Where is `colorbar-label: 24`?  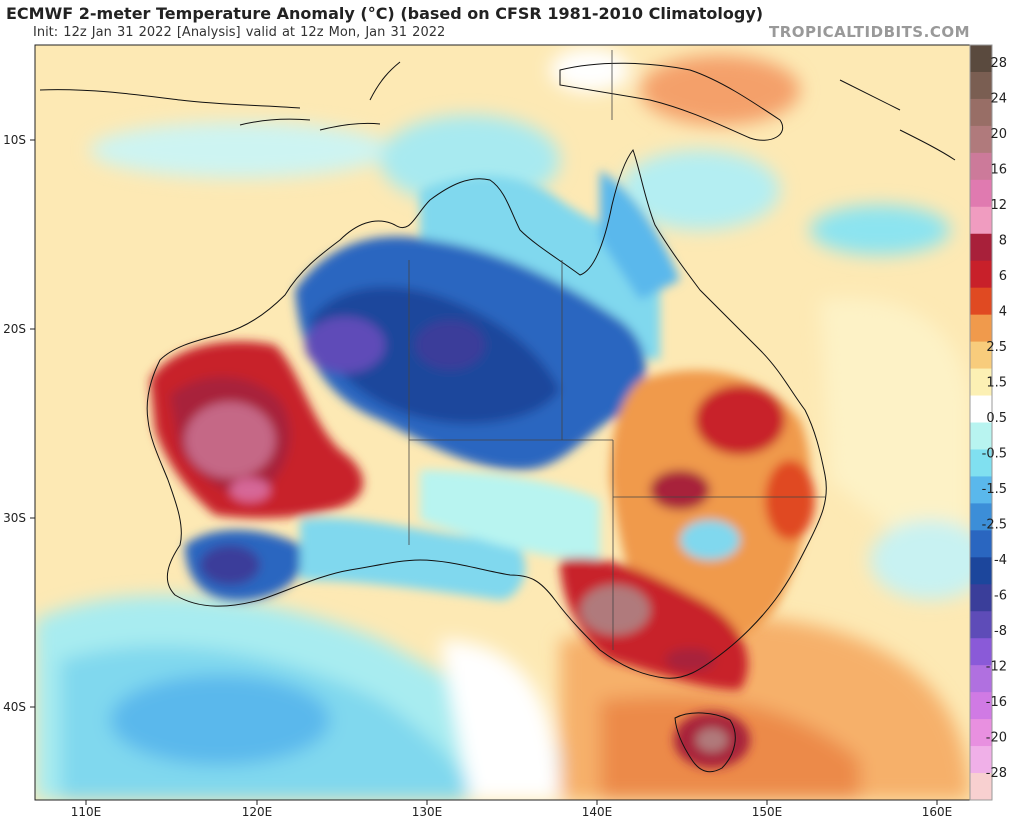 colorbar-label: 24 is located at coordinates (998, 99).